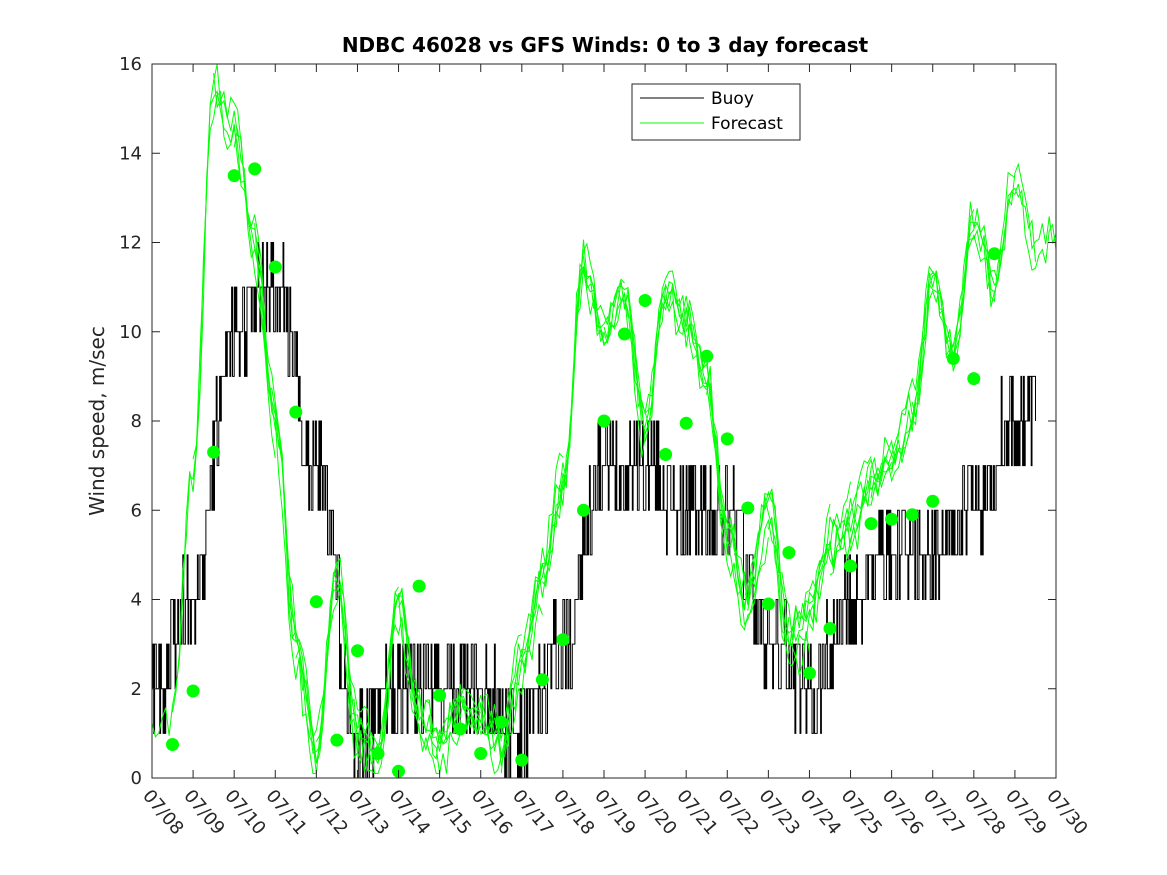  Describe the element at coordinates (614, 812) in the screenshot. I see `x-tick-label: 07/19` at that location.